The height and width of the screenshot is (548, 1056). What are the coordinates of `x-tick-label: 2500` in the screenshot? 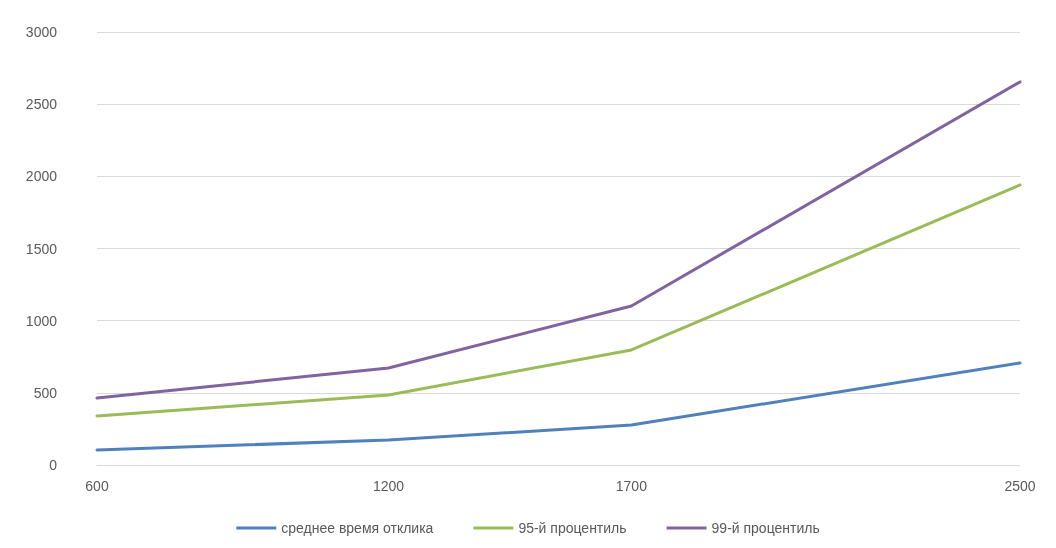 It's located at (1020, 486).